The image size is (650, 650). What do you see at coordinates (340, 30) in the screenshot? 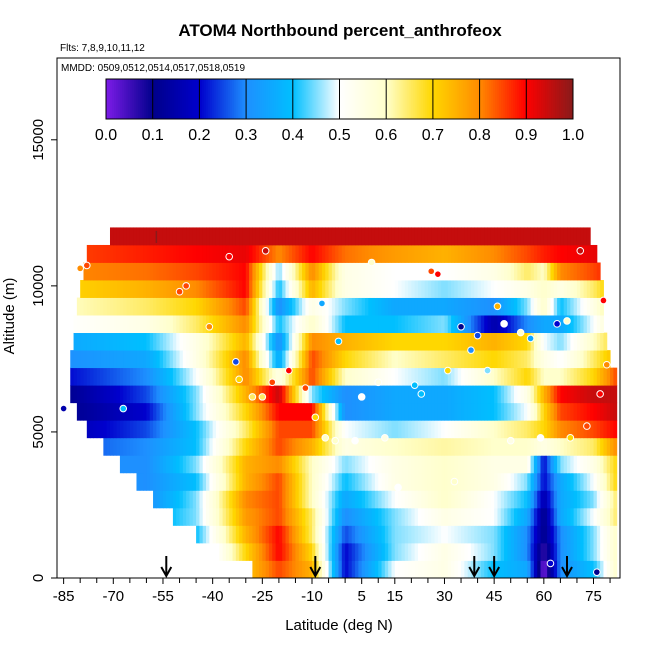
I see `chart-title: ATOM4 Northbound percent_anthrofeox` at bounding box center [340, 30].